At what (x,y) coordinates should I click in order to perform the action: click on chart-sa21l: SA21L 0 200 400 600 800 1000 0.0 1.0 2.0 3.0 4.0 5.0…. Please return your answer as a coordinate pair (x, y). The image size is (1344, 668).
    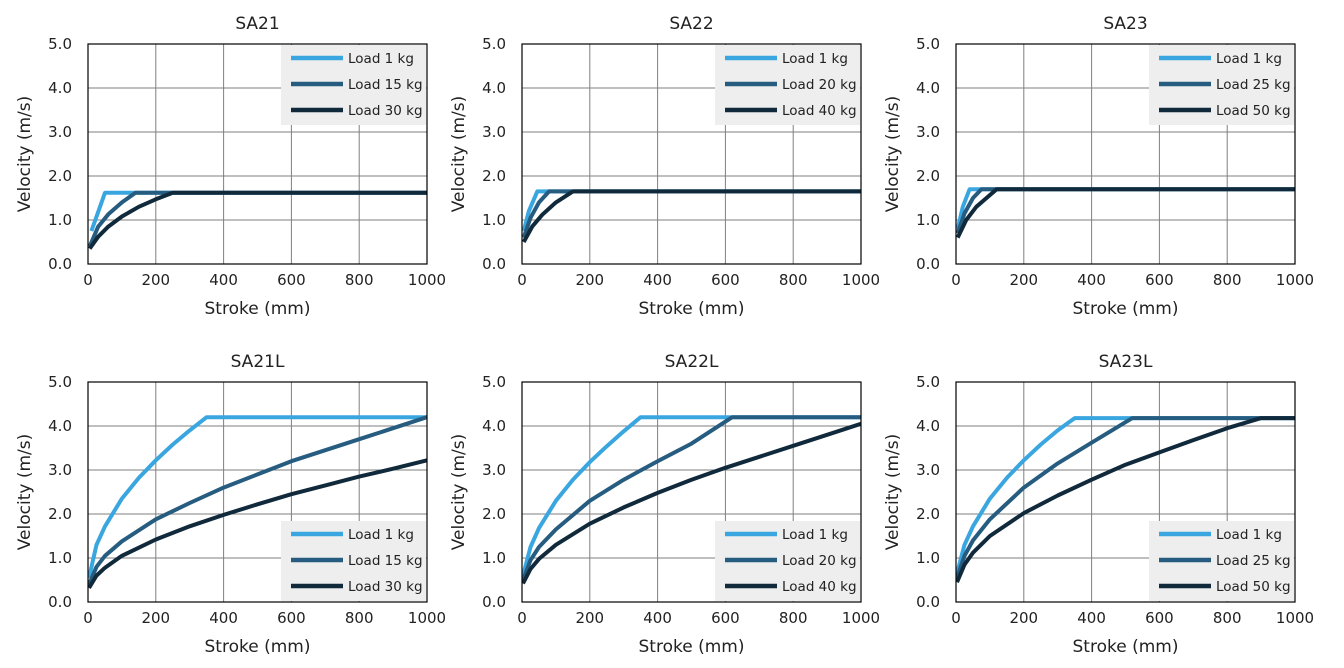
    Looking at the image, I should click on (230, 504).